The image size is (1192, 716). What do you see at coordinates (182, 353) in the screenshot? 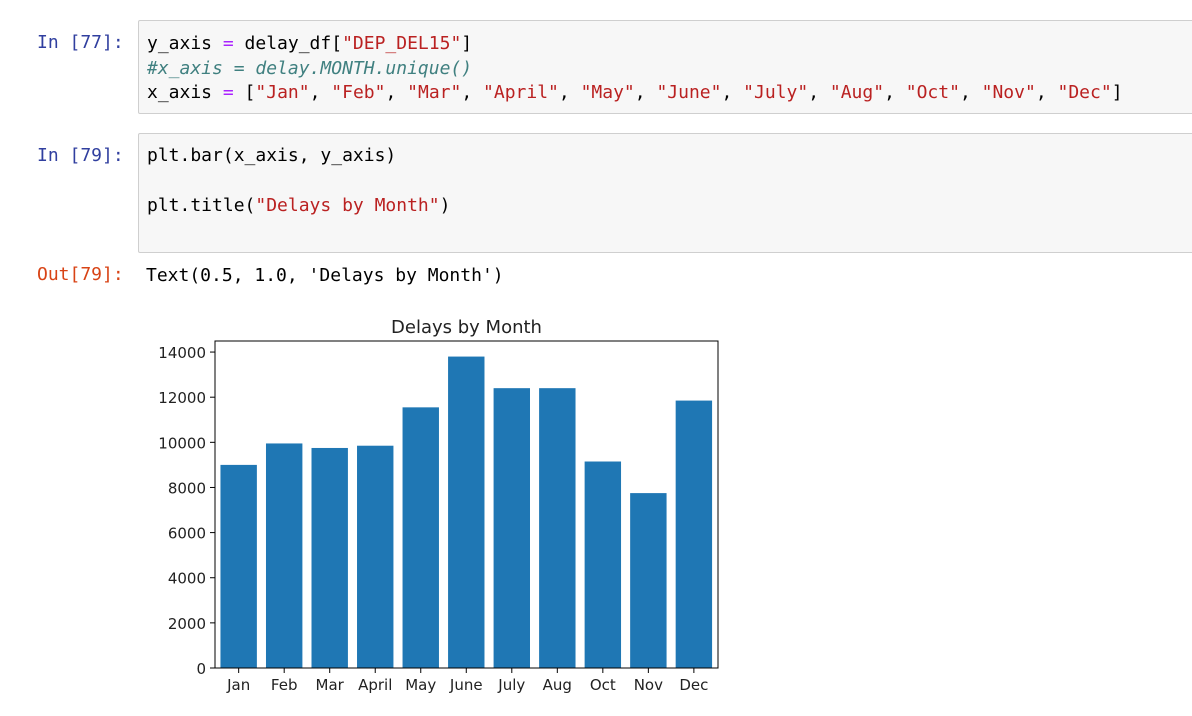
I see `y-tick-label: 14000` at bounding box center [182, 353].